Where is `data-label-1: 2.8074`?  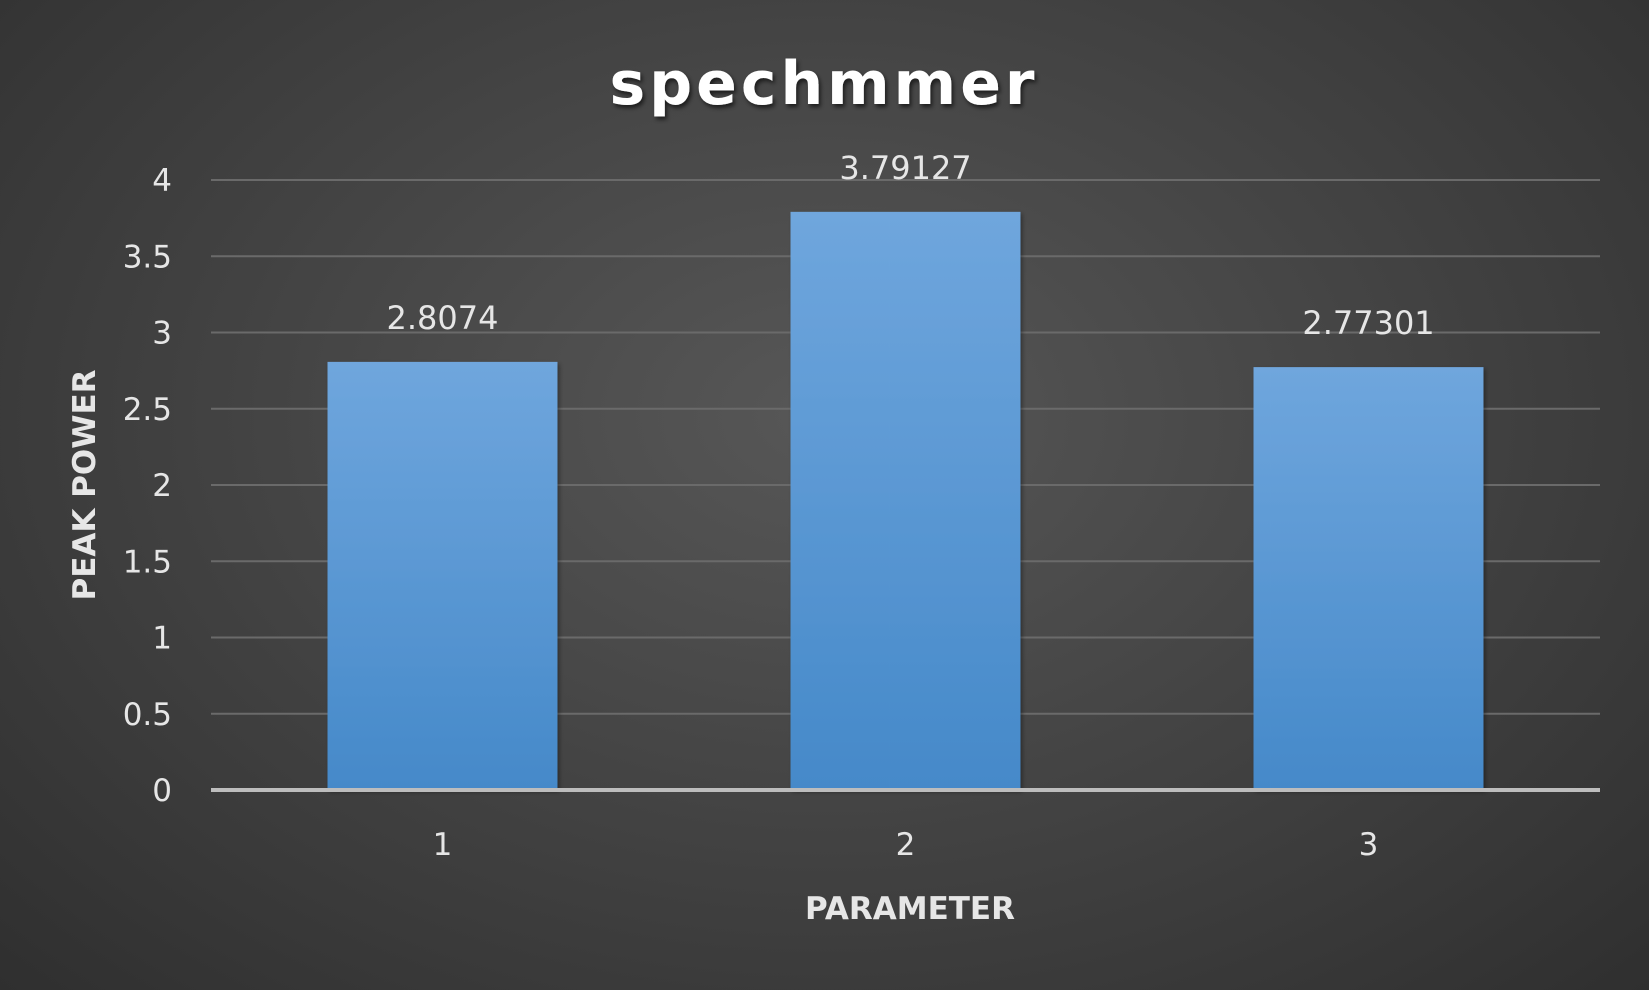 data-label-1: 2.8074 is located at coordinates (443, 318).